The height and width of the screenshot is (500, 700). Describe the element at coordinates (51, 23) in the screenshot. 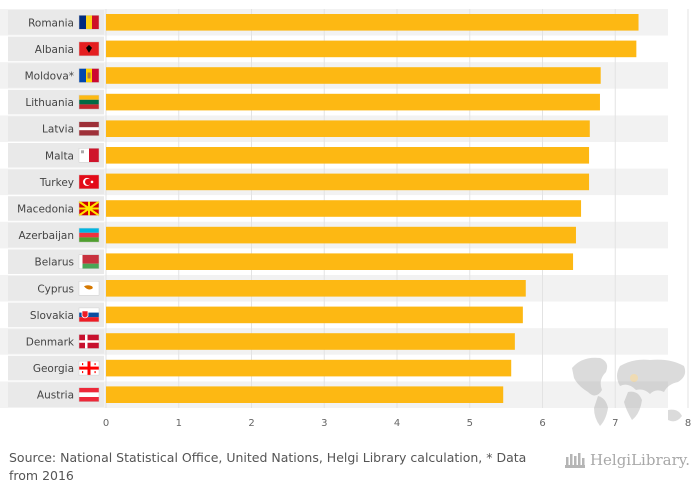

I see `category-label: Romania` at that location.